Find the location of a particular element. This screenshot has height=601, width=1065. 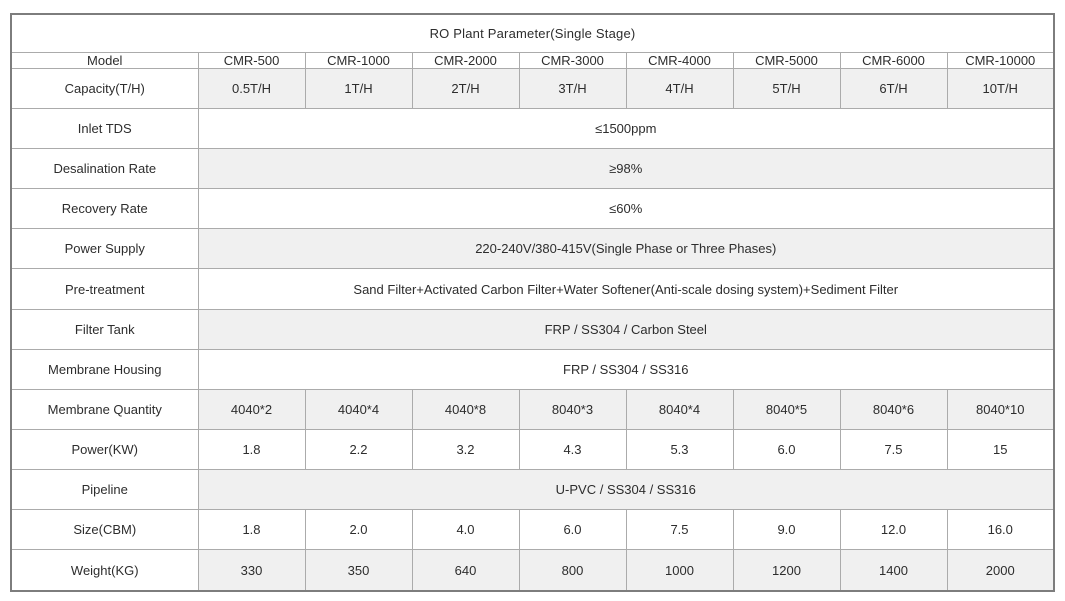

value-cell: 0.5T/H is located at coordinates (251, 88).